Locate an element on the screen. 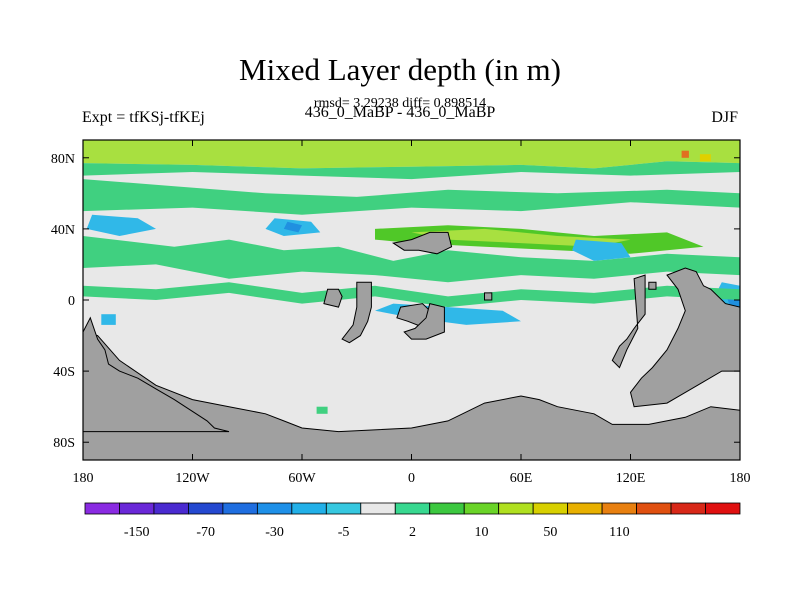  experiment-description: 436_0_MaBP - 436_0_MaBP is located at coordinates (400, 112).